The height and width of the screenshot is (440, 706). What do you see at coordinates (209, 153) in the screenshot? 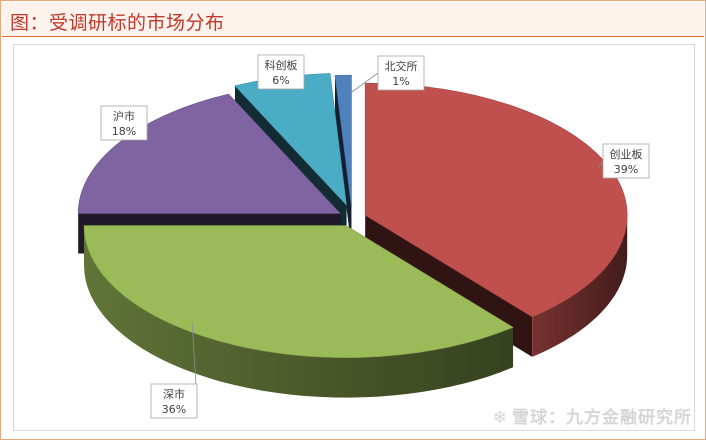
I see `slice-3-top` at bounding box center [209, 153].